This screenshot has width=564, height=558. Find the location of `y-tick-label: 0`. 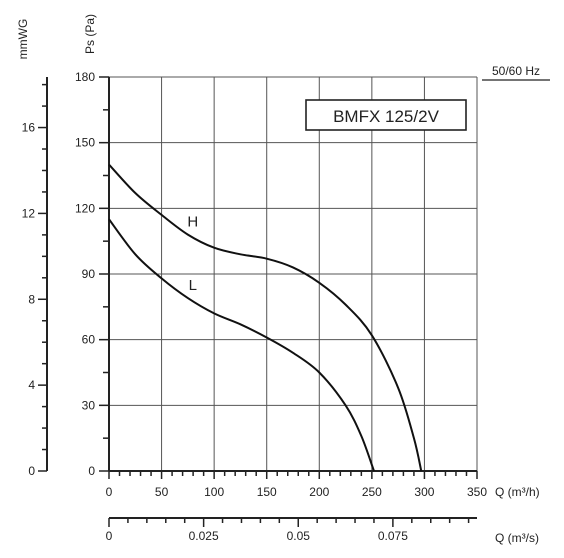

y-tick-label: 0 is located at coordinates (91, 471).